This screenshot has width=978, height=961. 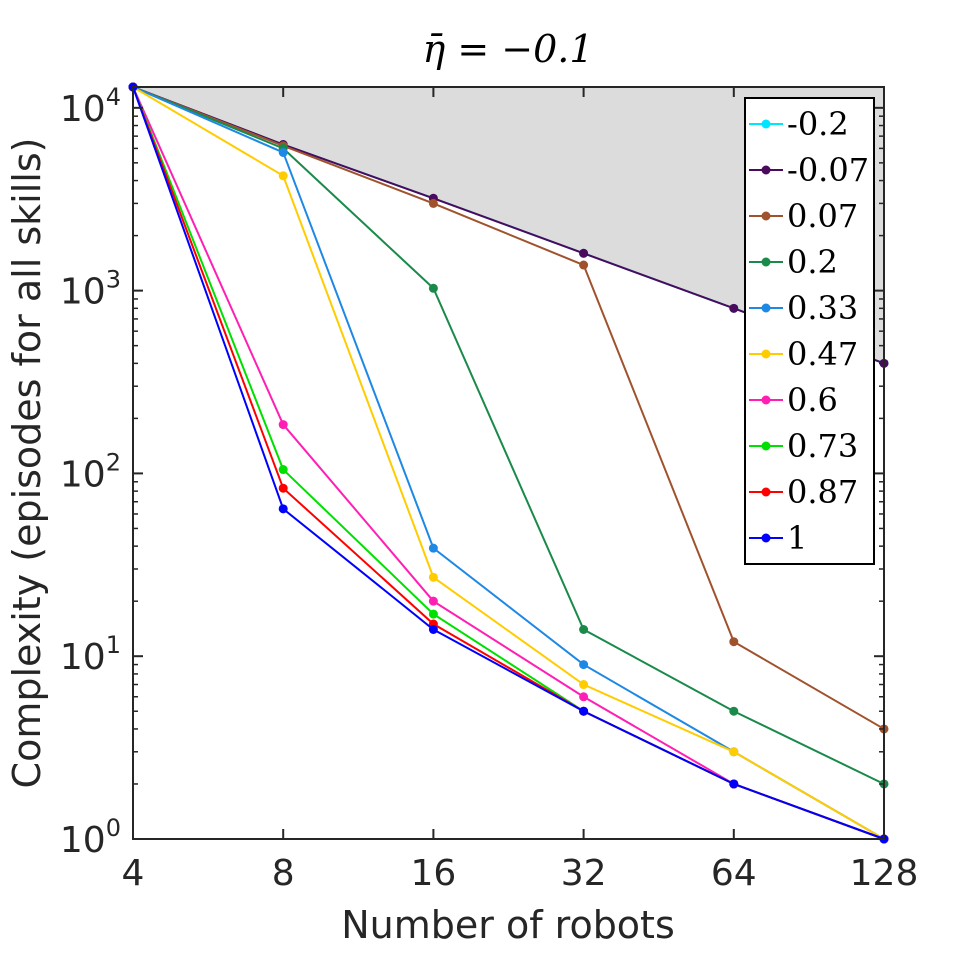 I want to click on x-tick-label: 128, so click(x=884, y=873).